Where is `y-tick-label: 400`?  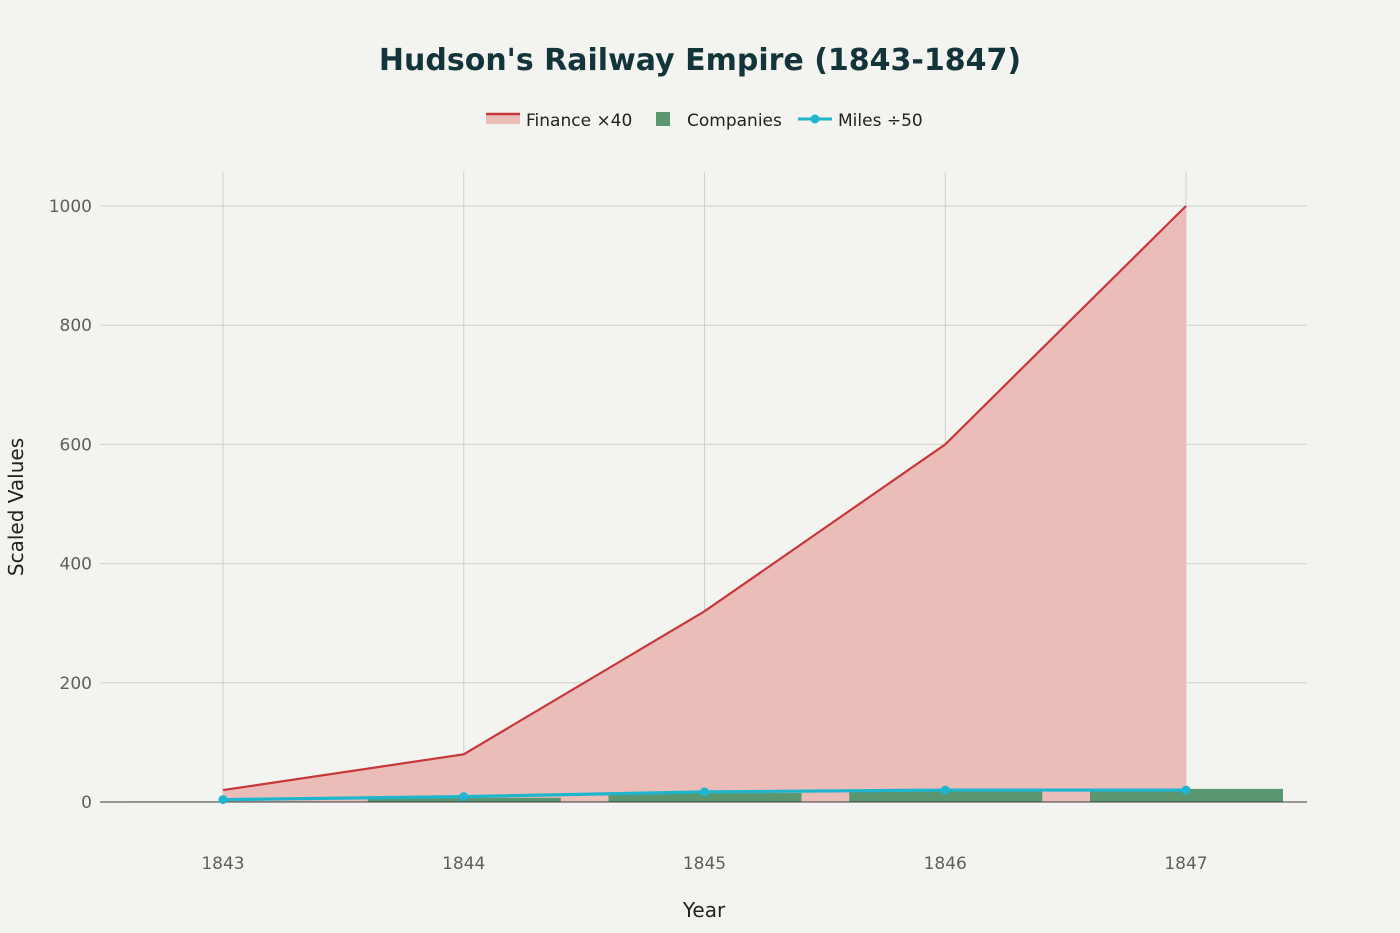
y-tick-label: 400 is located at coordinates (76, 565).